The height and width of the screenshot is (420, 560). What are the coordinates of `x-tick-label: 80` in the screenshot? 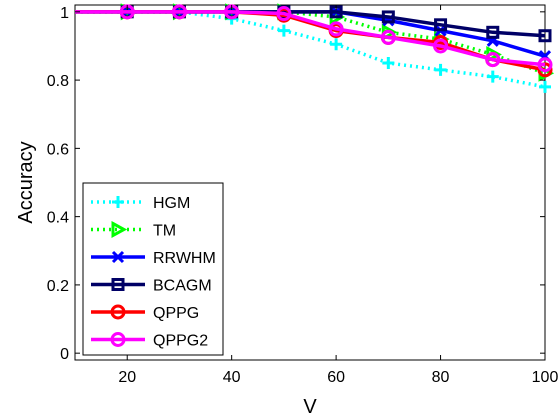 It's located at (441, 377).